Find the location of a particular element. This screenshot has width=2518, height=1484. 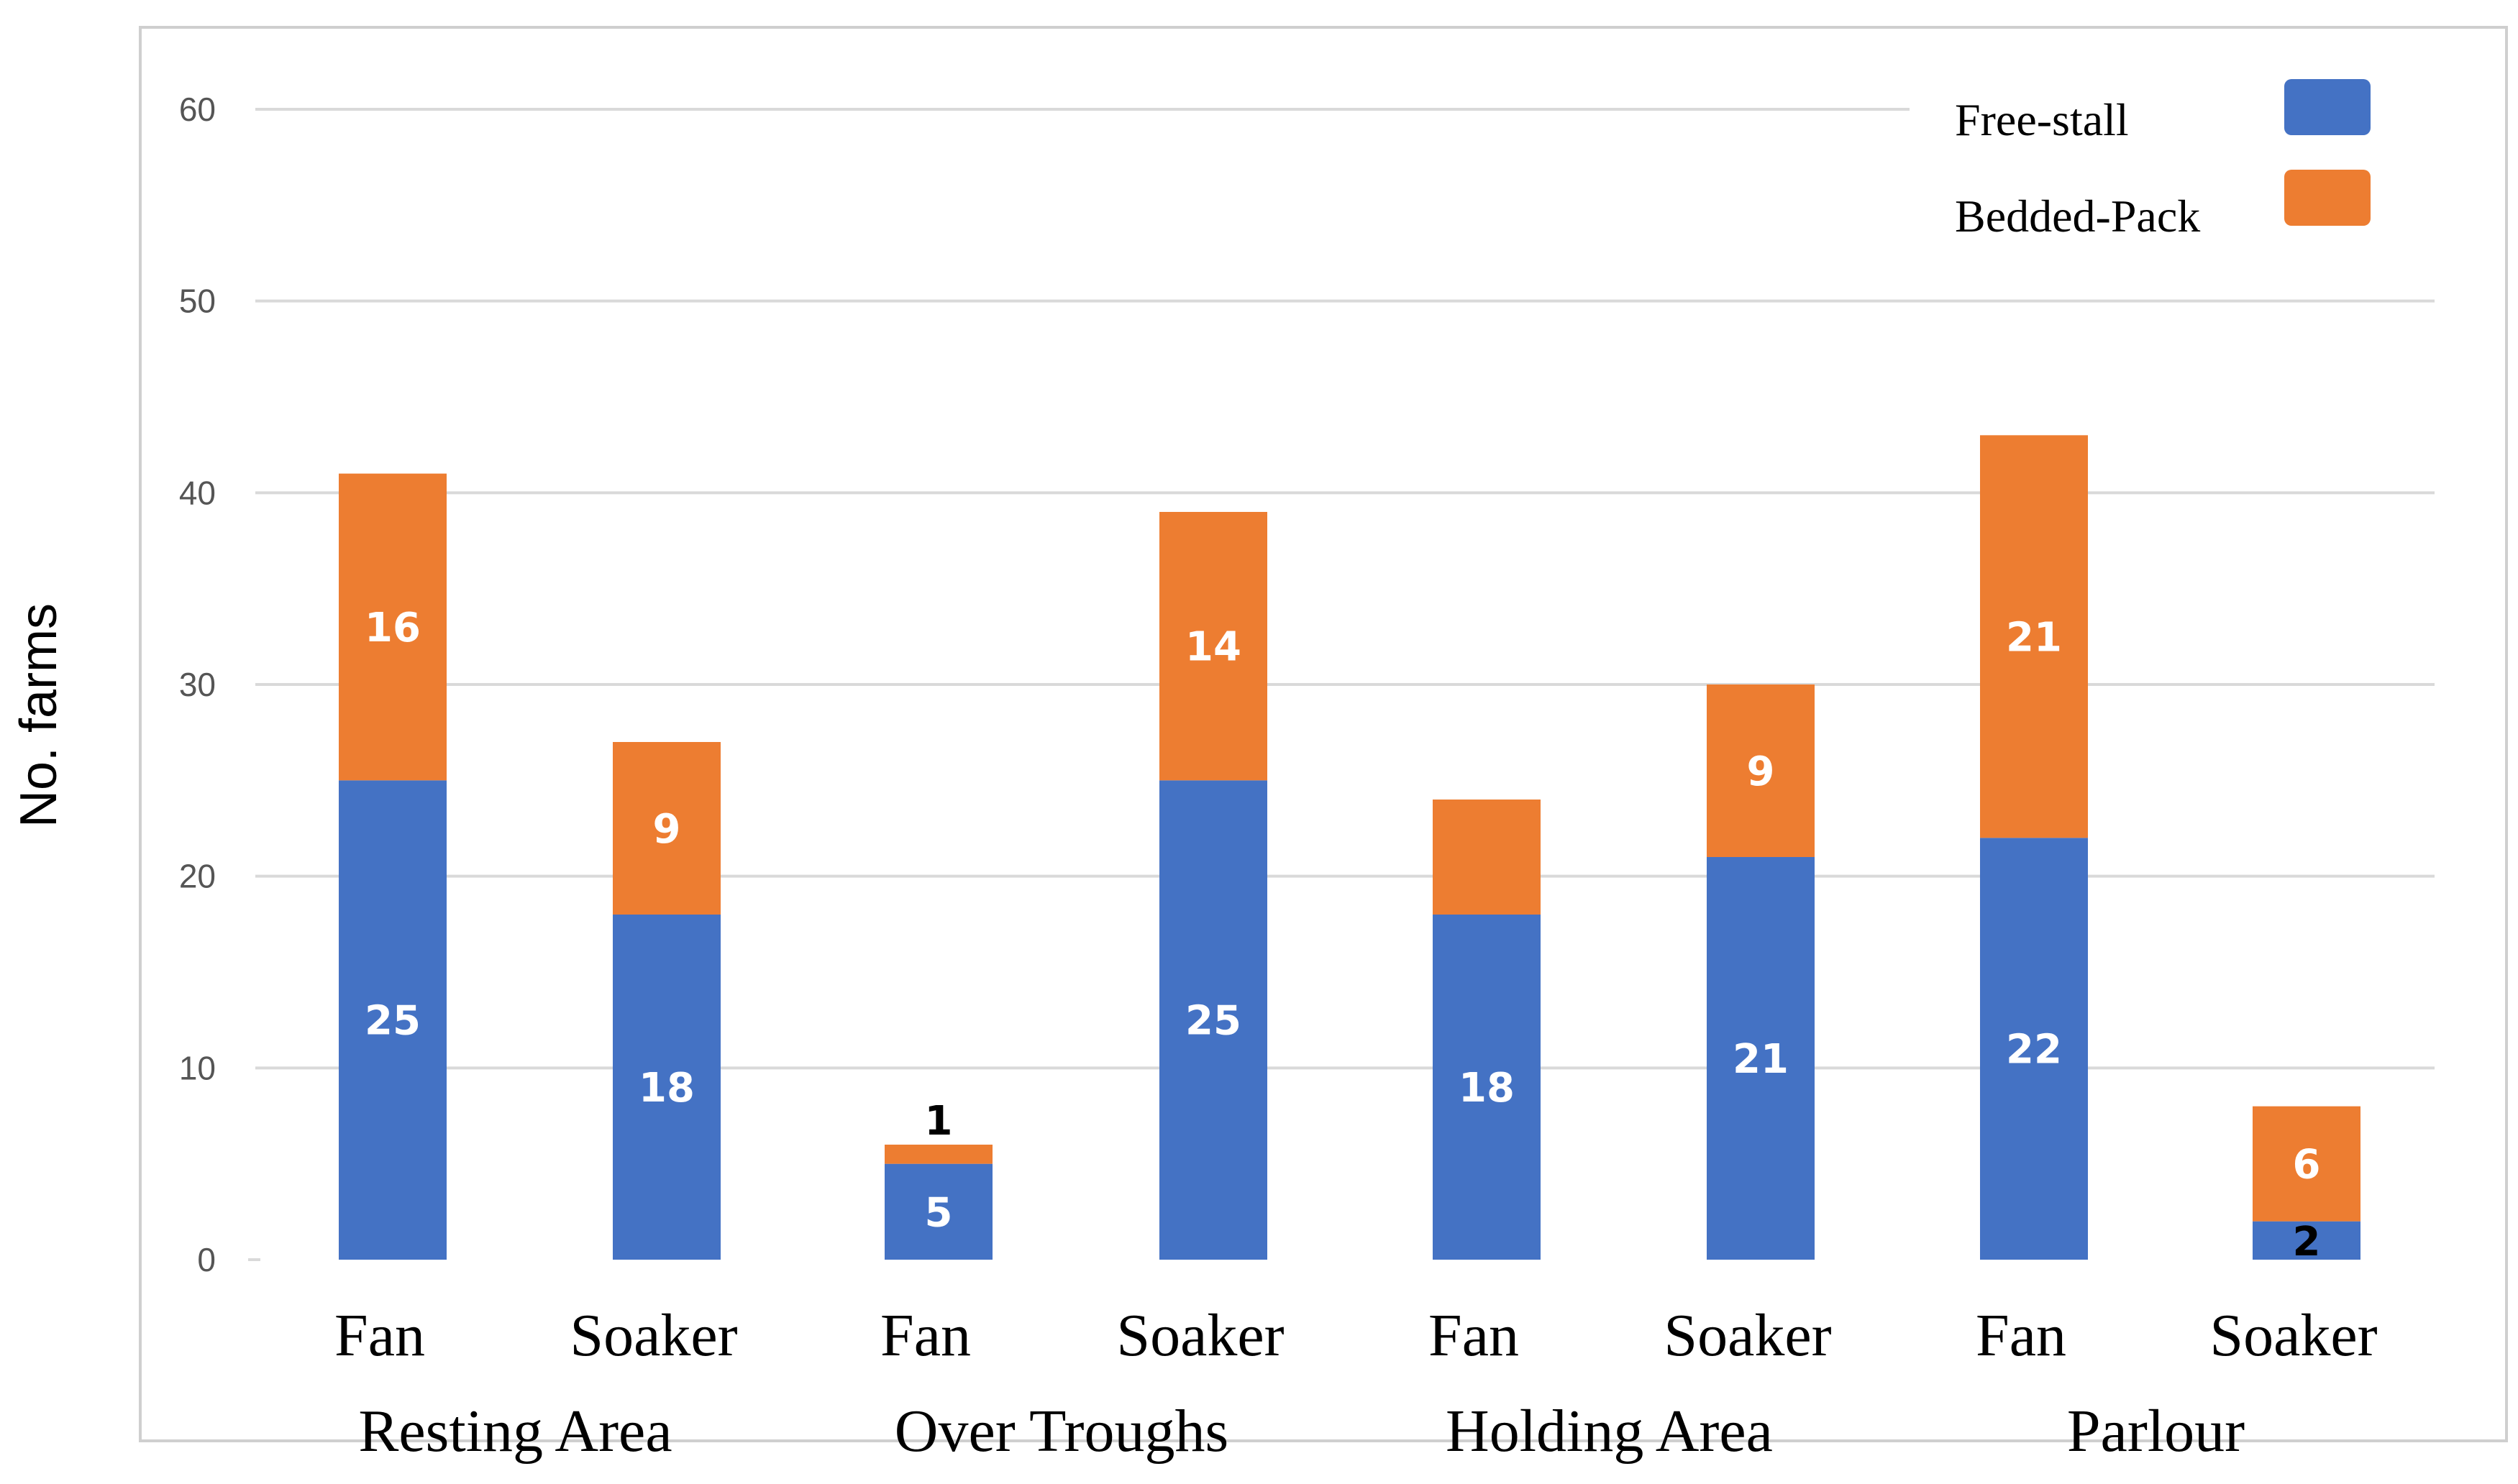

data-label-bedded-pack-7: 6 is located at coordinates (2307, 1165).